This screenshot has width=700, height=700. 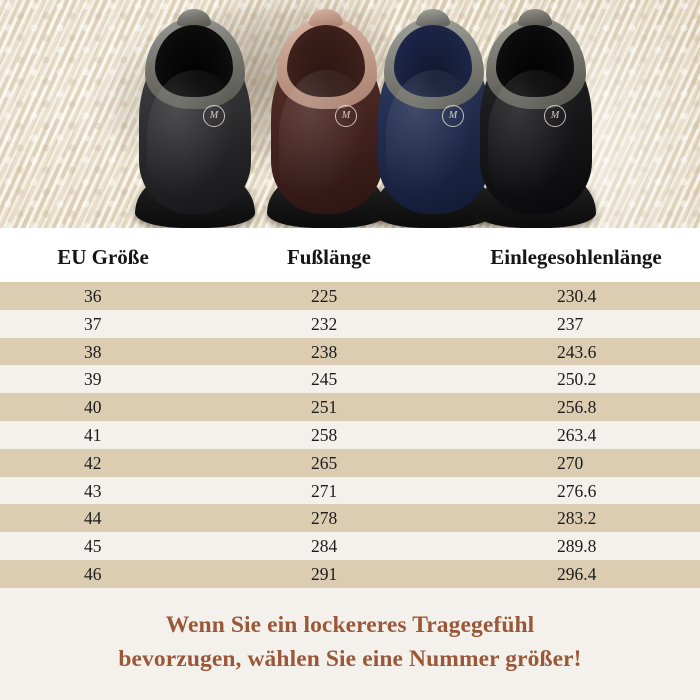 What do you see at coordinates (93, 323) in the screenshot?
I see `cell-eu-size: 37` at bounding box center [93, 323].